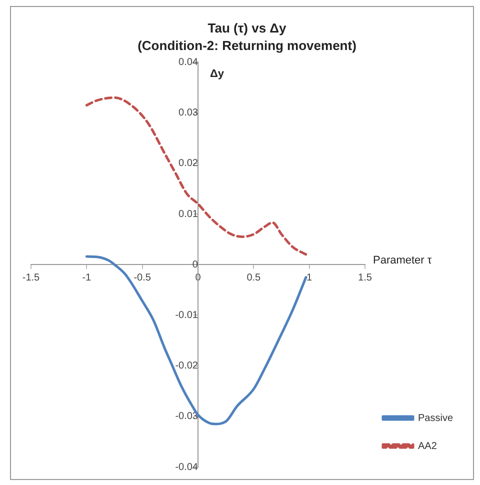 The image size is (480, 485). I want to click on x-tick-label: 1, so click(309, 278).